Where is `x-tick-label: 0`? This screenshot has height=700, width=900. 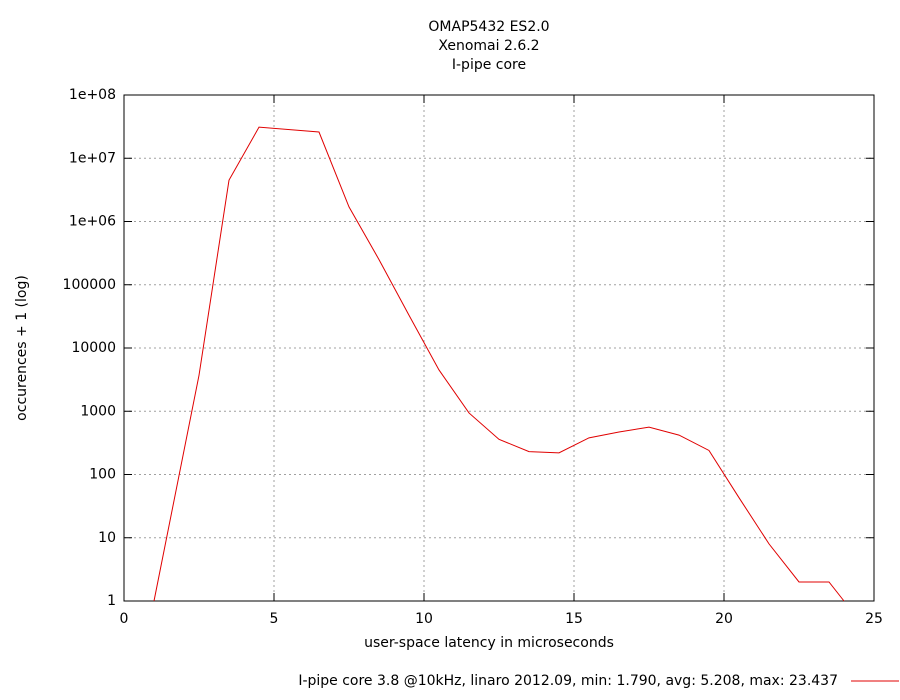 x-tick-label: 0 is located at coordinates (124, 619).